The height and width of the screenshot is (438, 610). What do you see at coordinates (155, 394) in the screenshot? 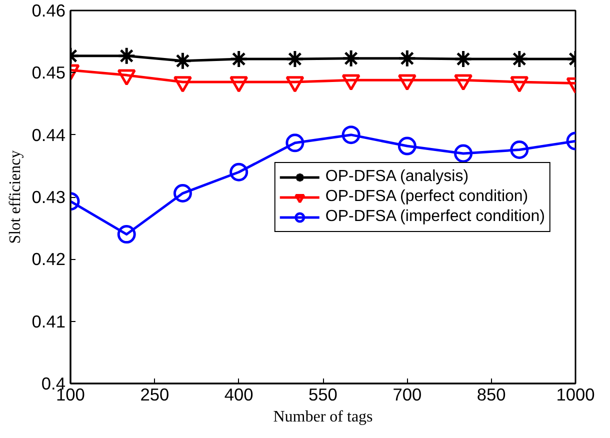
I see `x-tick-label: 250` at bounding box center [155, 394].